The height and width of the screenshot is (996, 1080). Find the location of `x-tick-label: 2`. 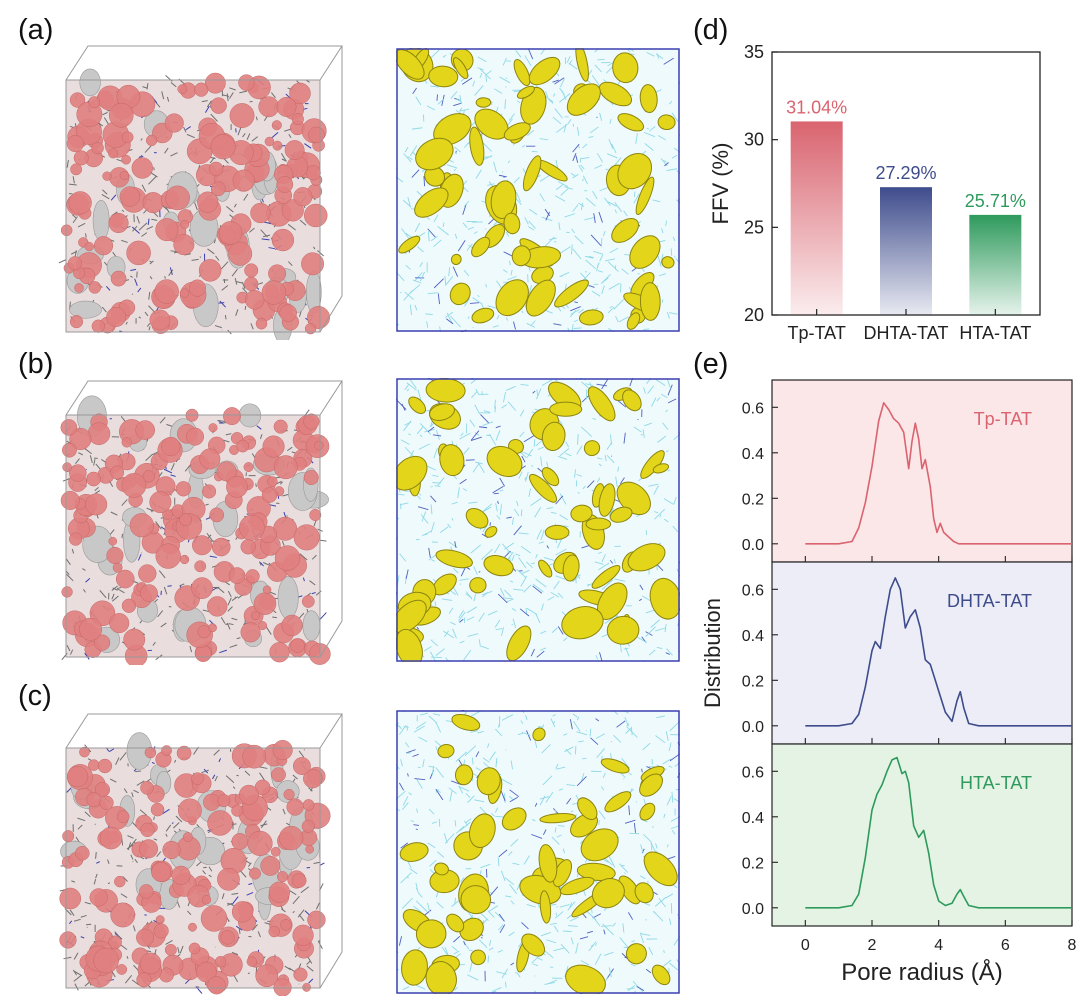

x-tick-label: 2 is located at coordinates (872, 945).